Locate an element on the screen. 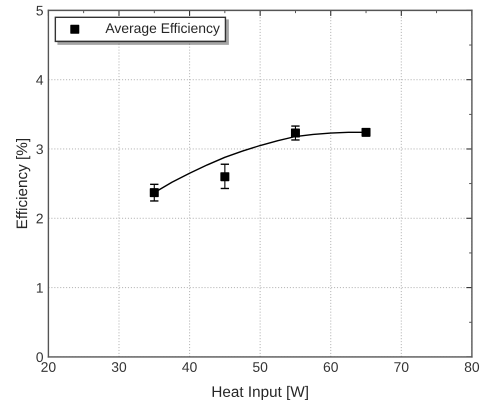 The image size is (484, 415). x-tick-label: 20 is located at coordinates (48, 367).